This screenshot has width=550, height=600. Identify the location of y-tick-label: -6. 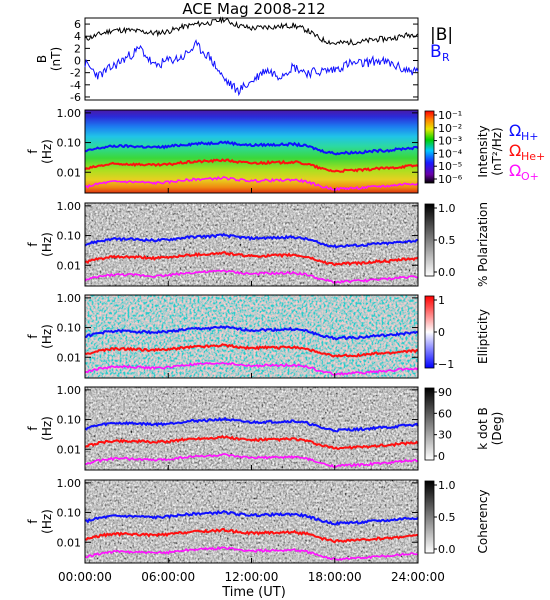
(75, 97).